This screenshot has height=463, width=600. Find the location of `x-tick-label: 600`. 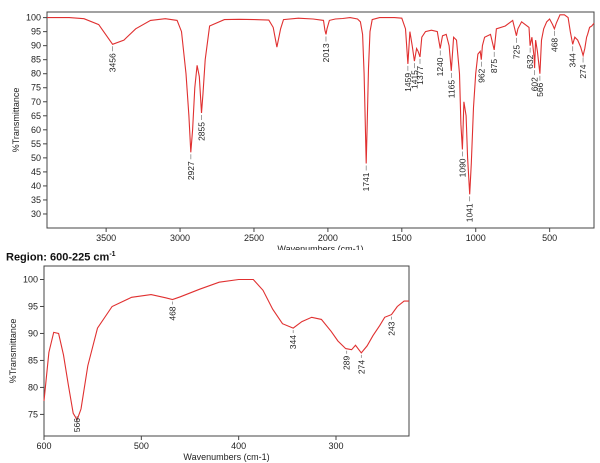

x-tick-label: 600 is located at coordinates (43, 446).